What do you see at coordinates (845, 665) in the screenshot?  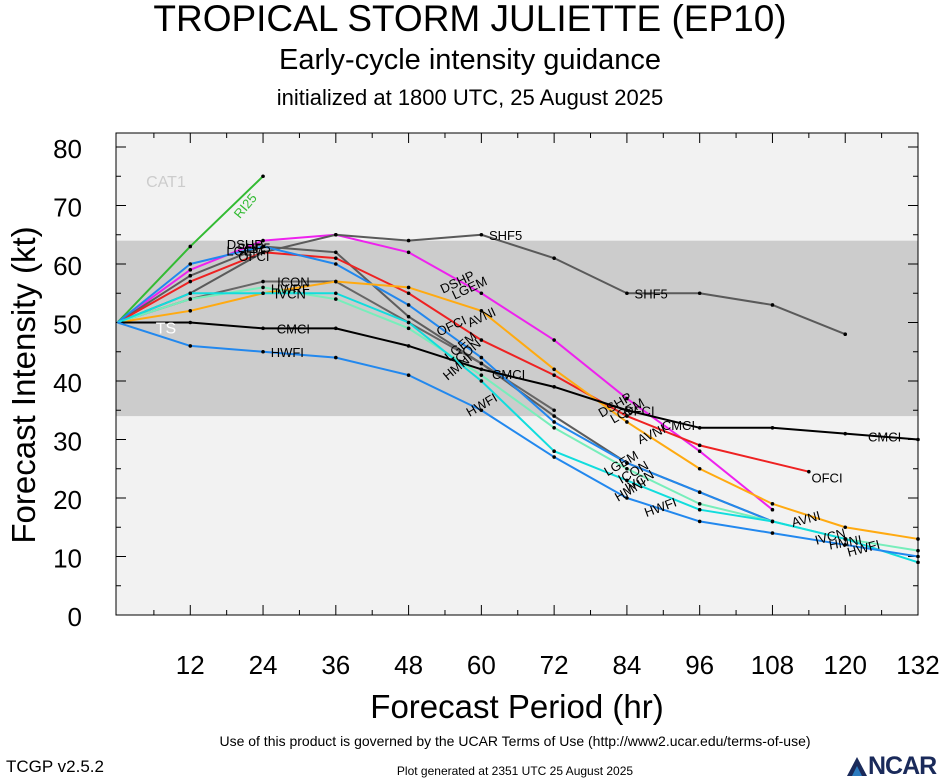 I see `x-tick-label: 120` at bounding box center [845, 665].